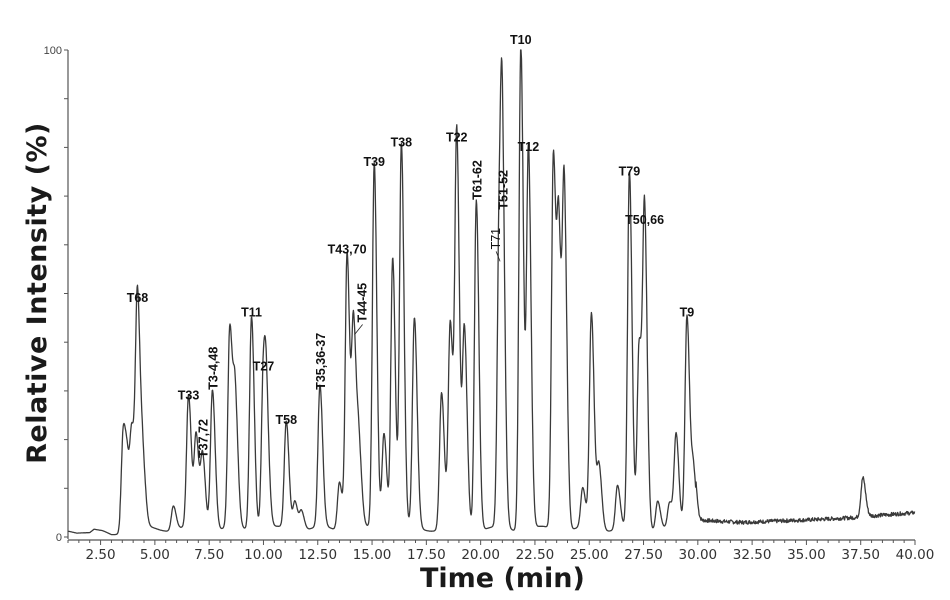 This screenshot has width=950, height=600. I want to click on x-tick-label: 27.50, so click(643, 555).